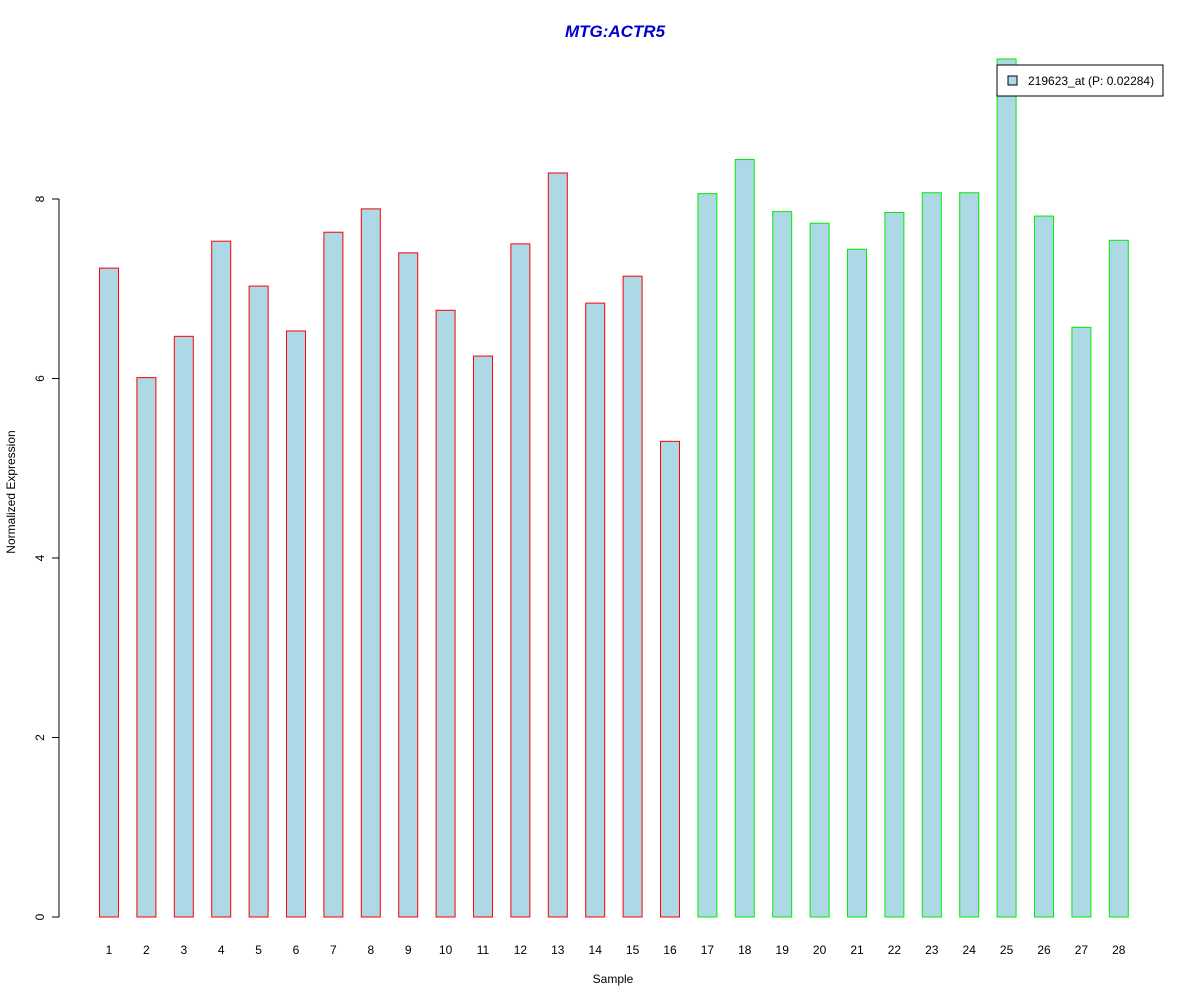 The width and height of the screenshot is (1200, 1000). Describe the element at coordinates (558, 950) in the screenshot. I see `x-tick-label: 13` at that location.